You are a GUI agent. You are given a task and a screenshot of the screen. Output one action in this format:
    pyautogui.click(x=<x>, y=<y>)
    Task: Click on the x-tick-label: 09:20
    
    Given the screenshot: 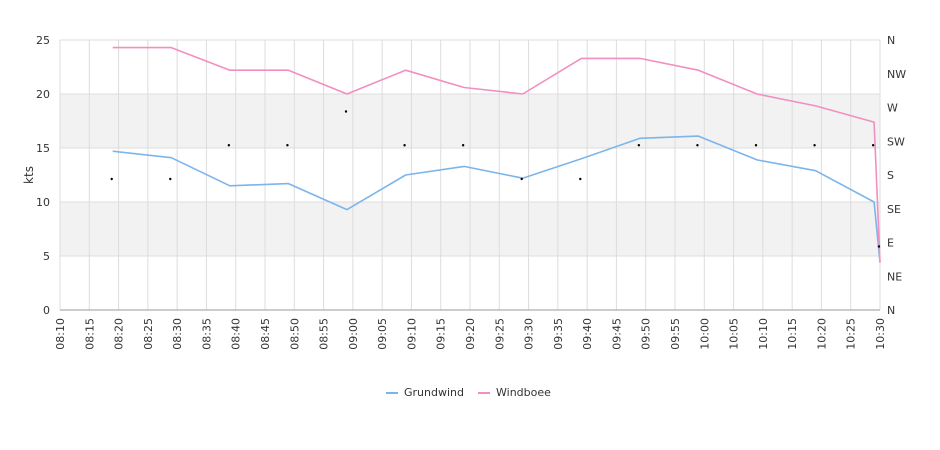 What is the action you would take?
    pyautogui.click(x=470, y=334)
    